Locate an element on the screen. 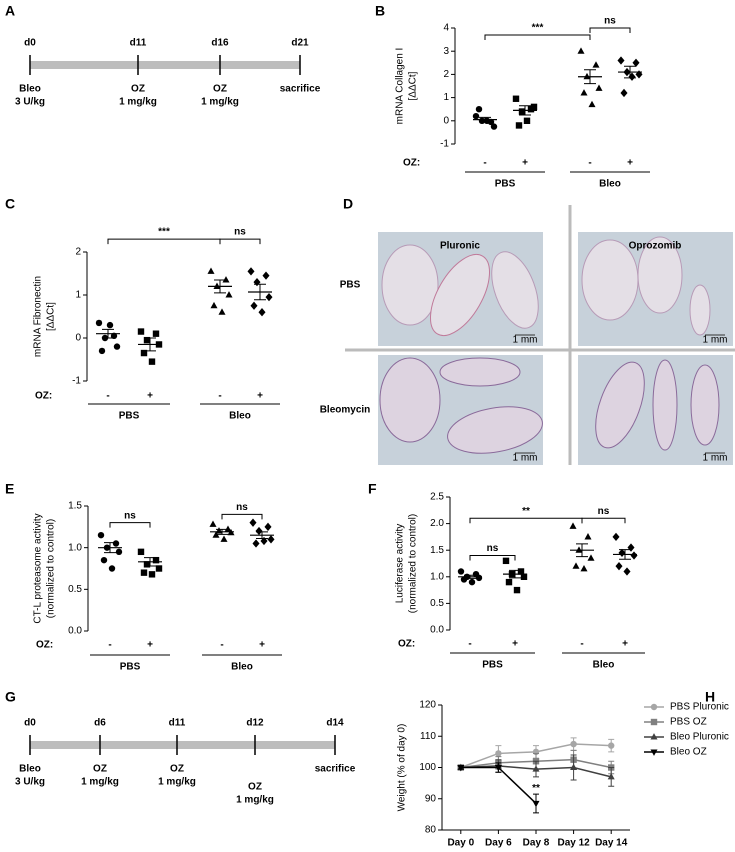 The height and width of the screenshot is (852, 735). y-tick-label: 3 is located at coordinates (446, 51).